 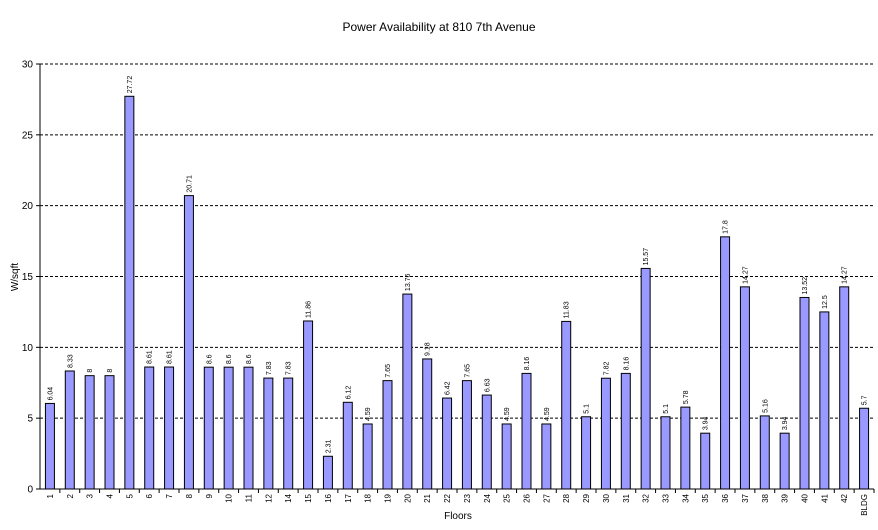 I want to click on x-tick-label: 38, so click(x=765, y=497).